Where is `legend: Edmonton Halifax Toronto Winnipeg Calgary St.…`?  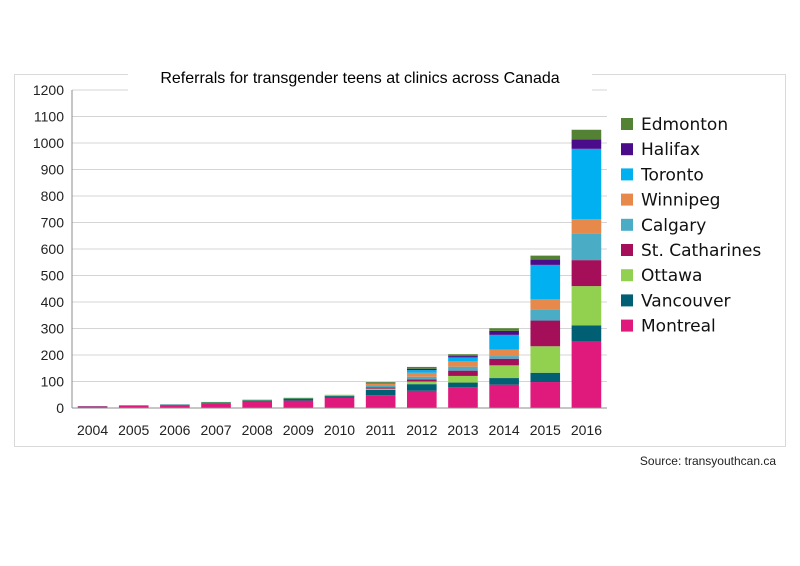 legend: Edmonton Halifax Toronto Winnipeg Calgary St.… is located at coordinates (691, 226).